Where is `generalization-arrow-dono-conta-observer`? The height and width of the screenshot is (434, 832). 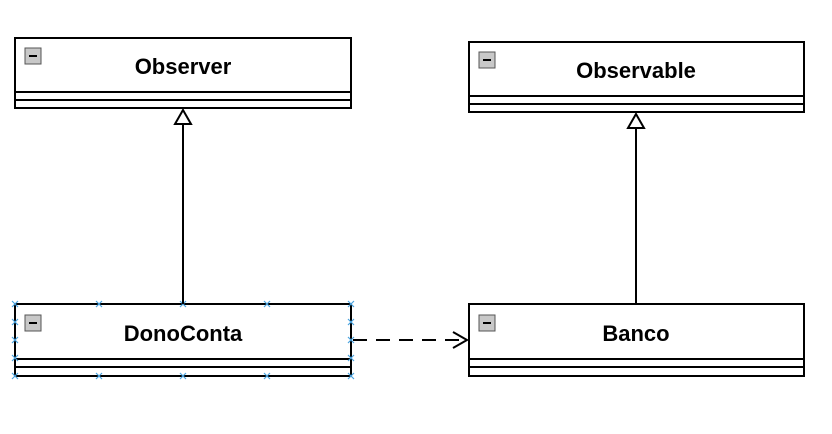 generalization-arrow-dono-conta-observer is located at coordinates (183, 205).